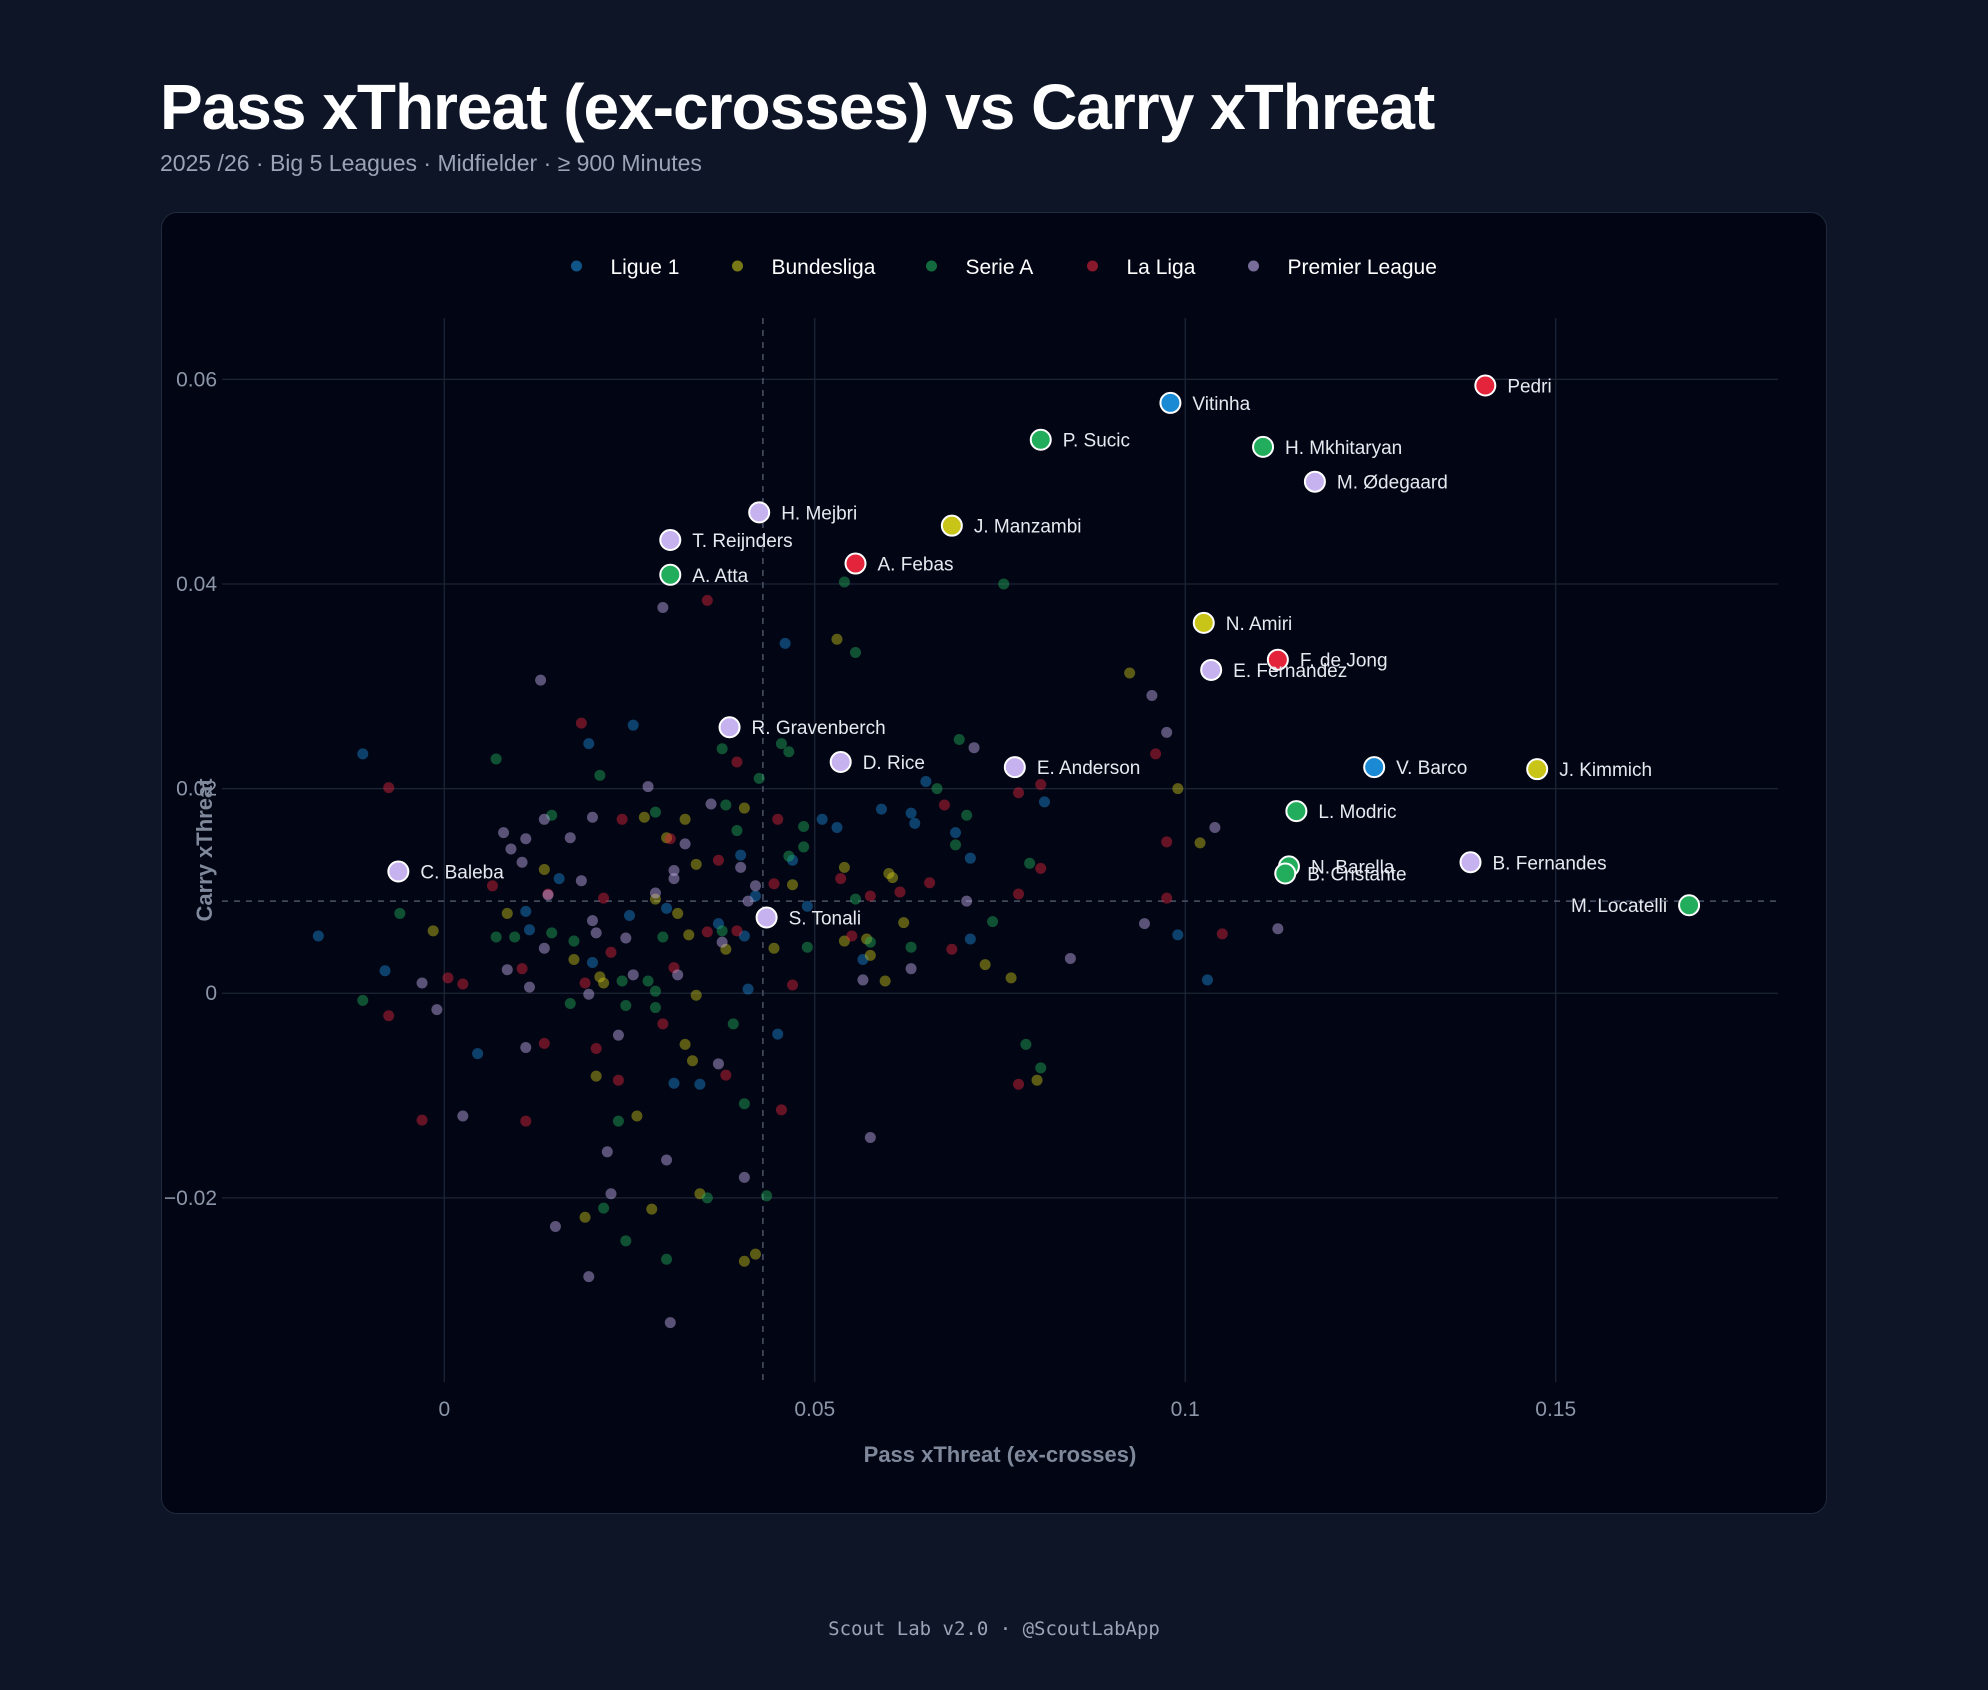  What do you see at coordinates (1259, 624) in the screenshot?
I see `player-label: N. Amiri` at bounding box center [1259, 624].